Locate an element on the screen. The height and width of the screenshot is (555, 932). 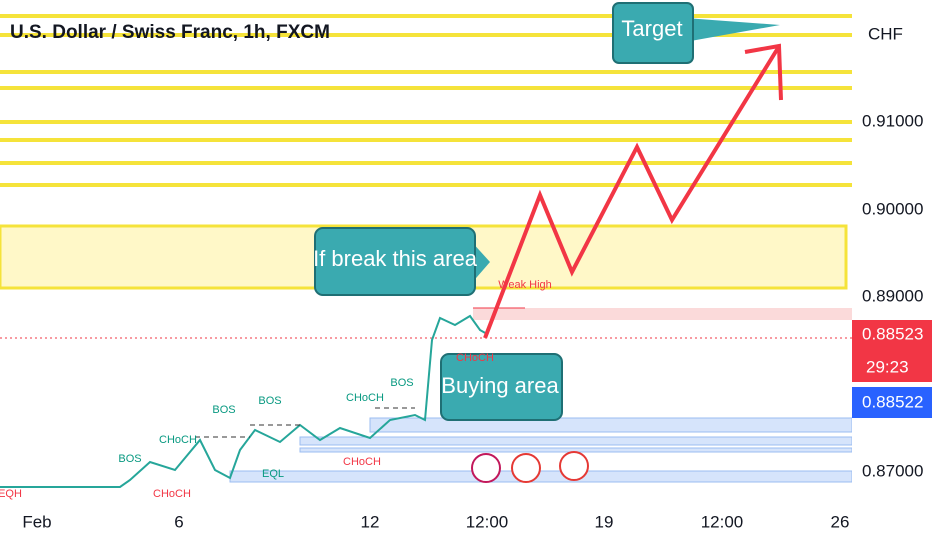
time-label: 12 is located at coordinates (370, 521).